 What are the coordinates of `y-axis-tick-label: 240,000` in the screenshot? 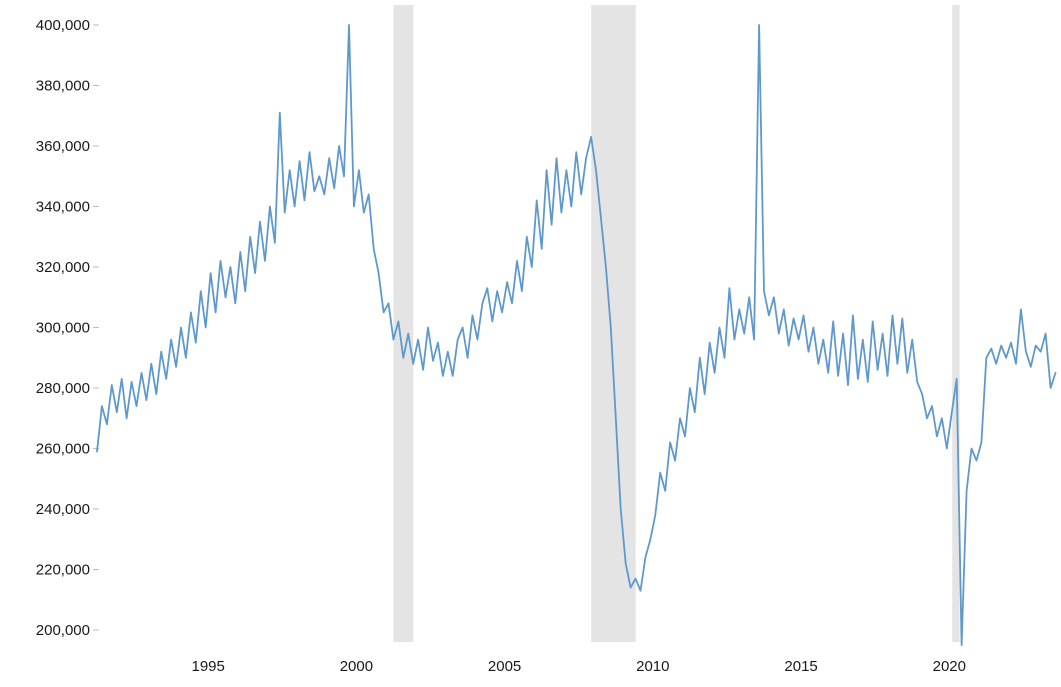 It's located at (63, 509).